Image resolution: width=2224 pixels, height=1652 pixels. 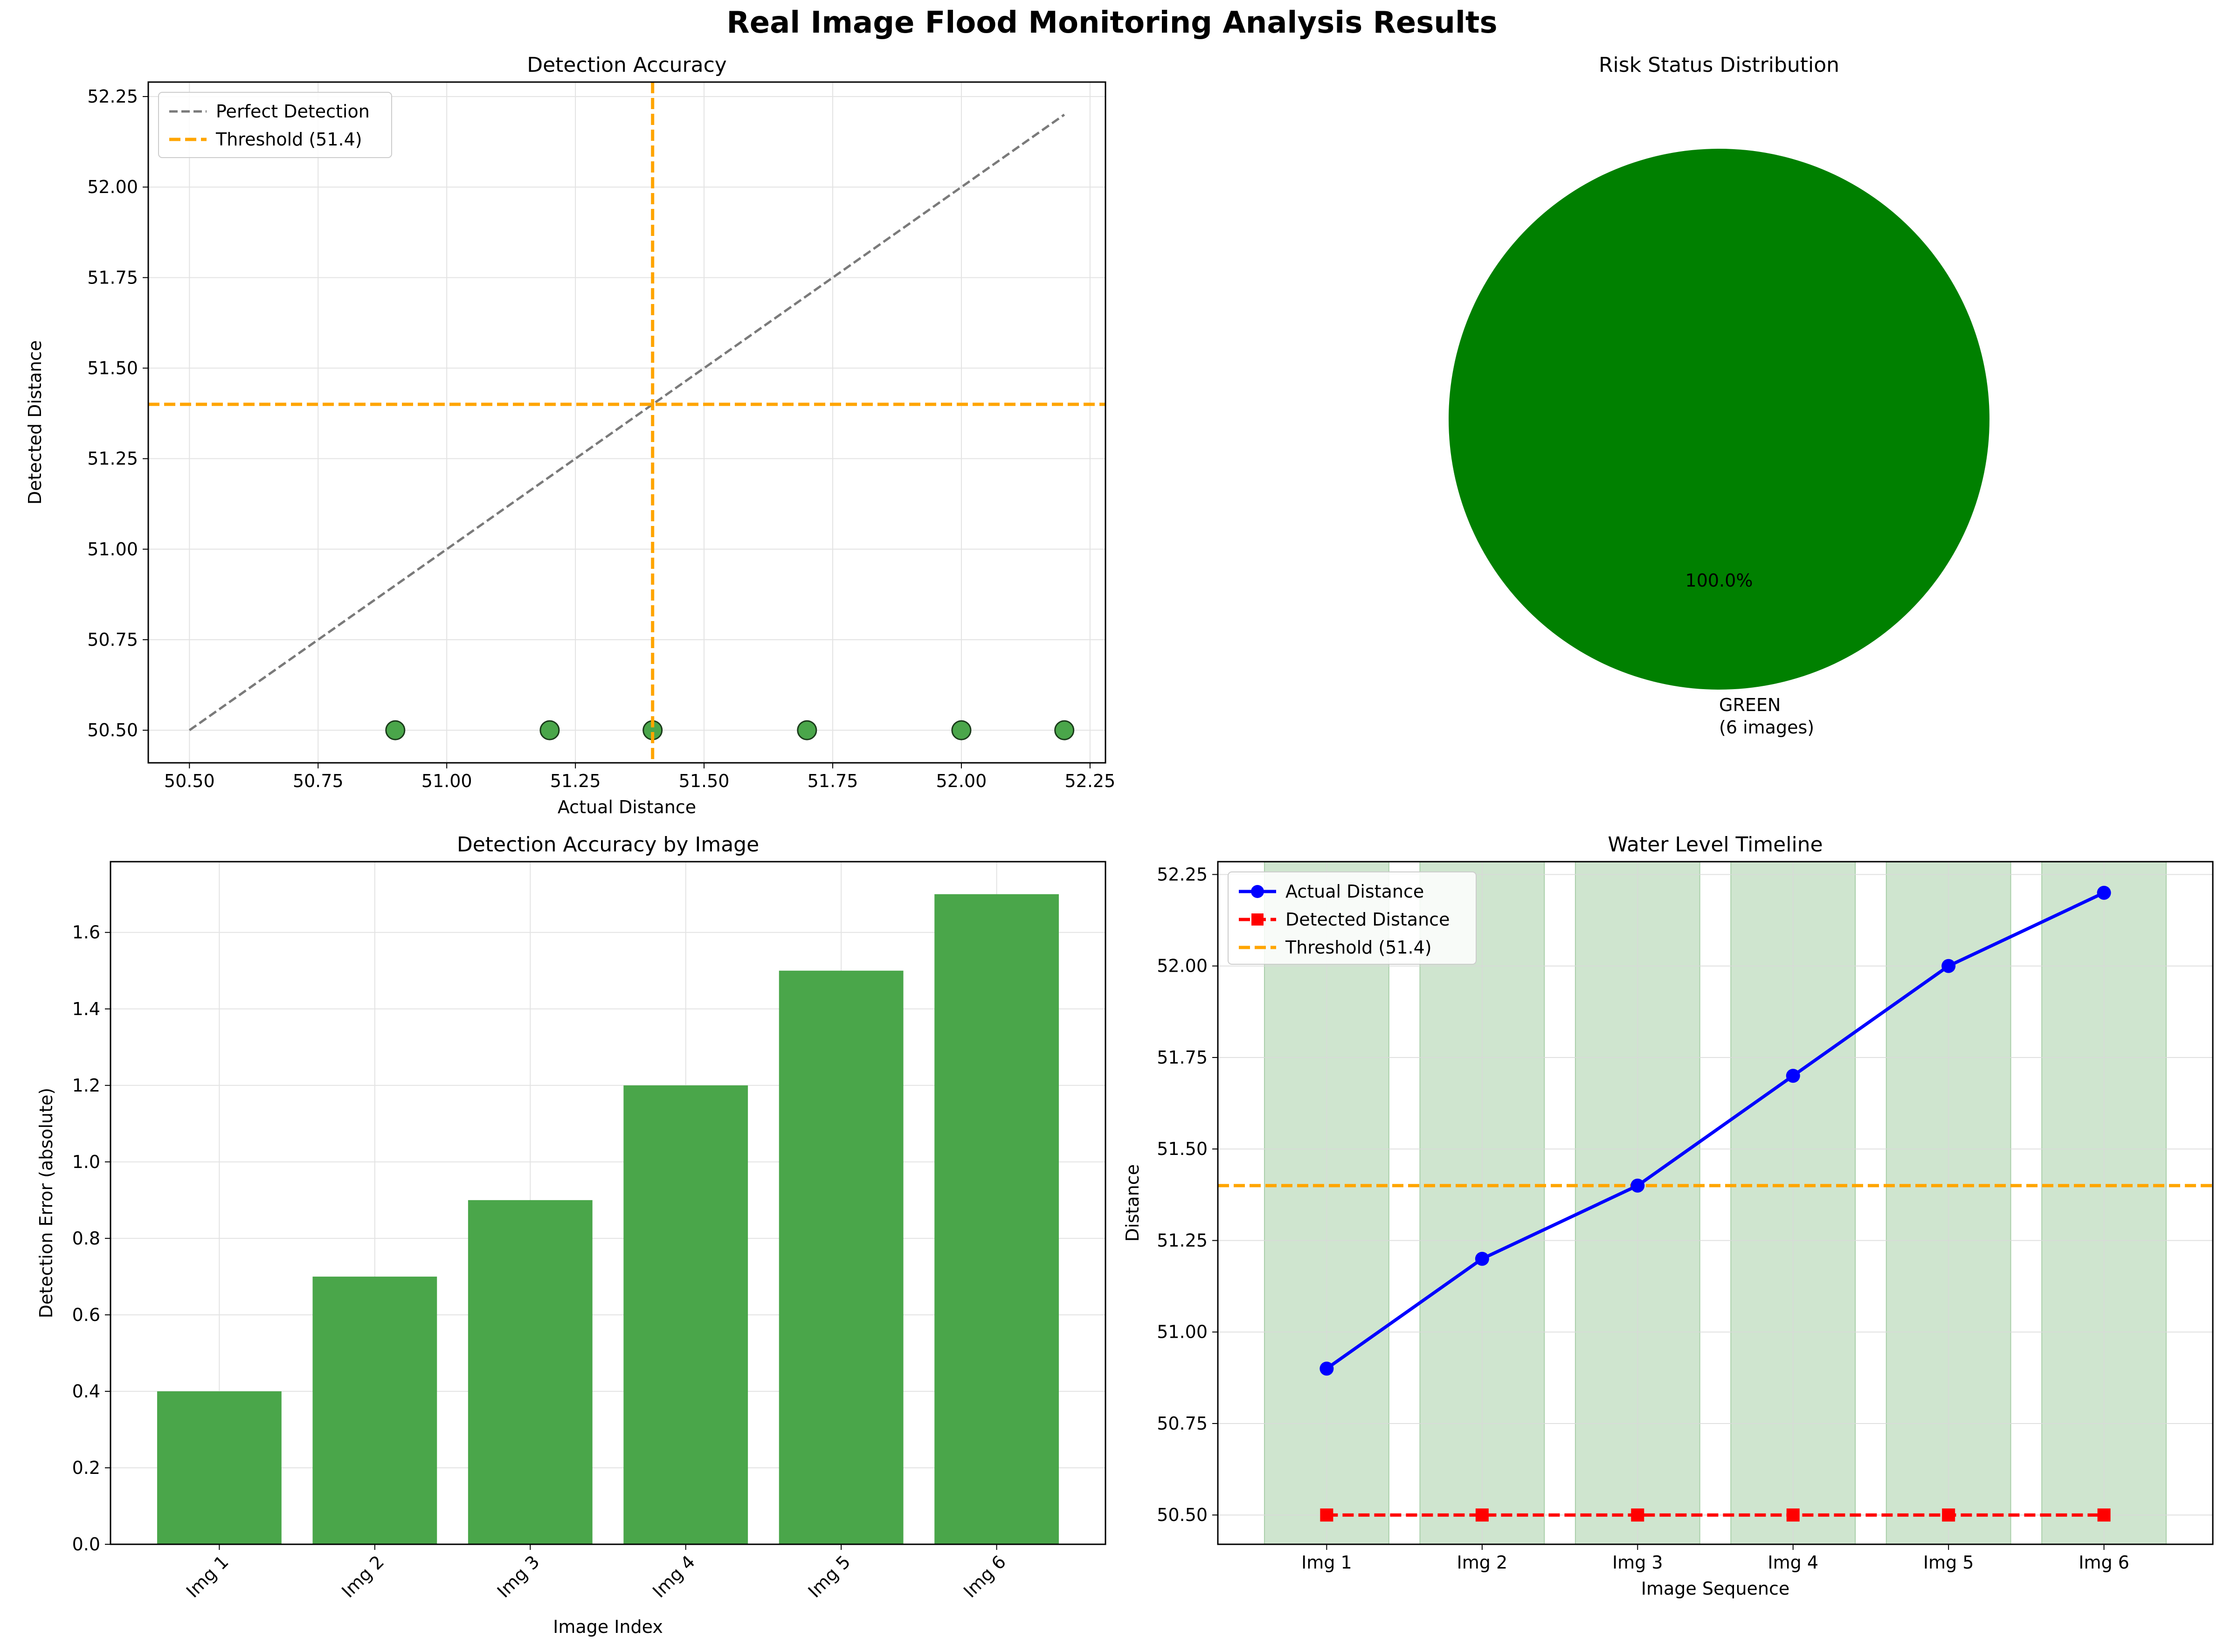 What do you see at coordinates (1354, 891) in the screenshot?
I see `legend-label: Actual Distance` at bounding box center [1354, 891].